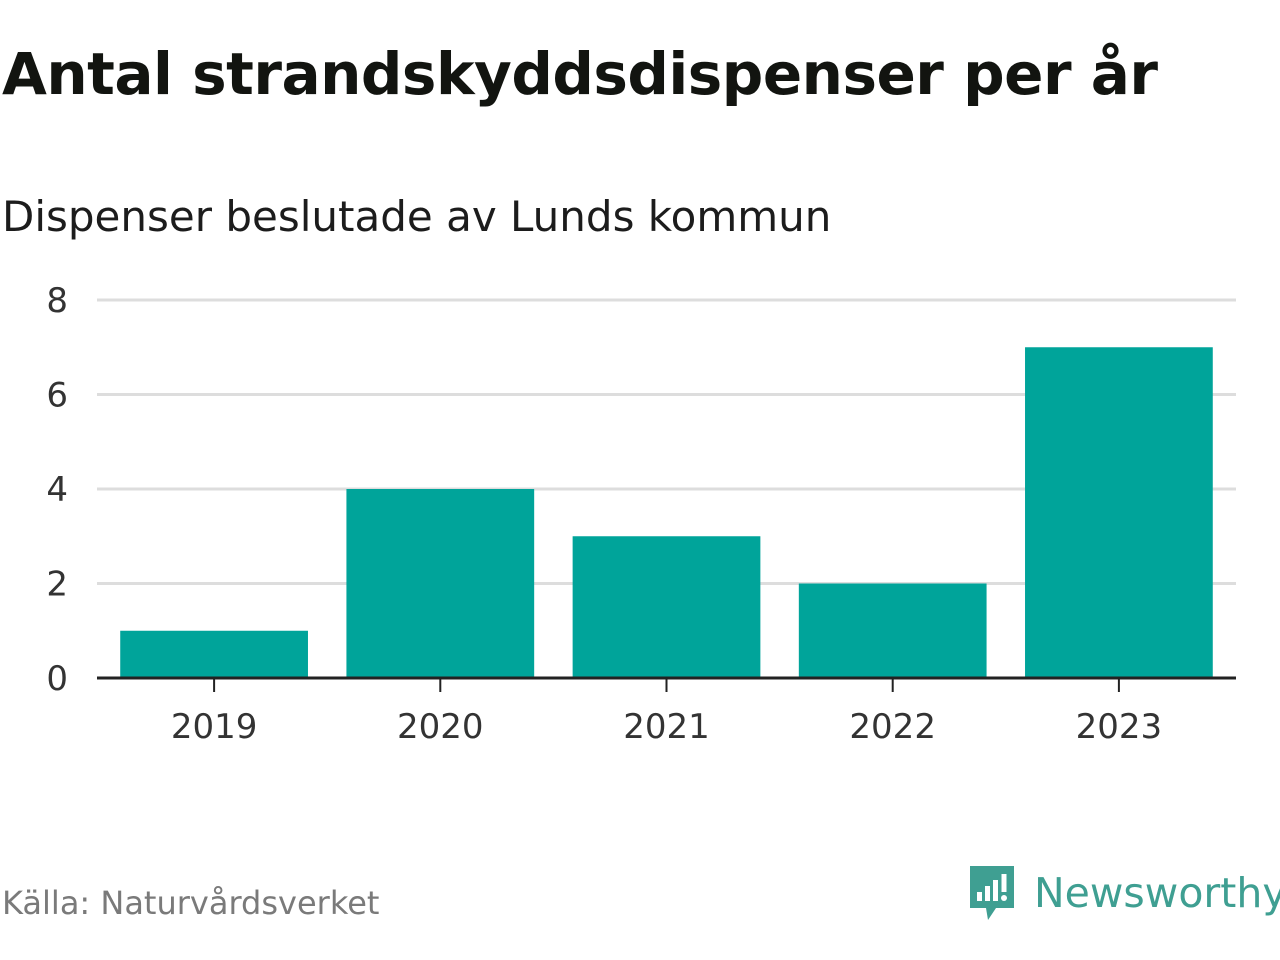 Image resolution: width=1280 pixels, height=960 pixels. Describe the element at coordinates (440, 727) in the screenshot. I see `x-tick-label: 2020` at that location.